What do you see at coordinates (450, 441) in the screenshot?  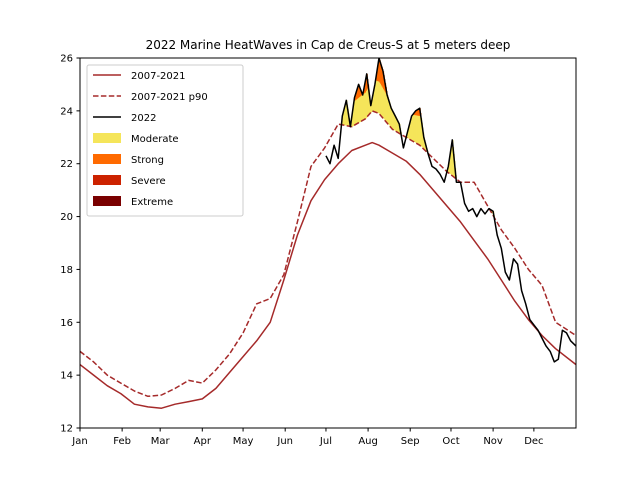 I see `x-tick-label: Oct` at bounding box center [450, 441].